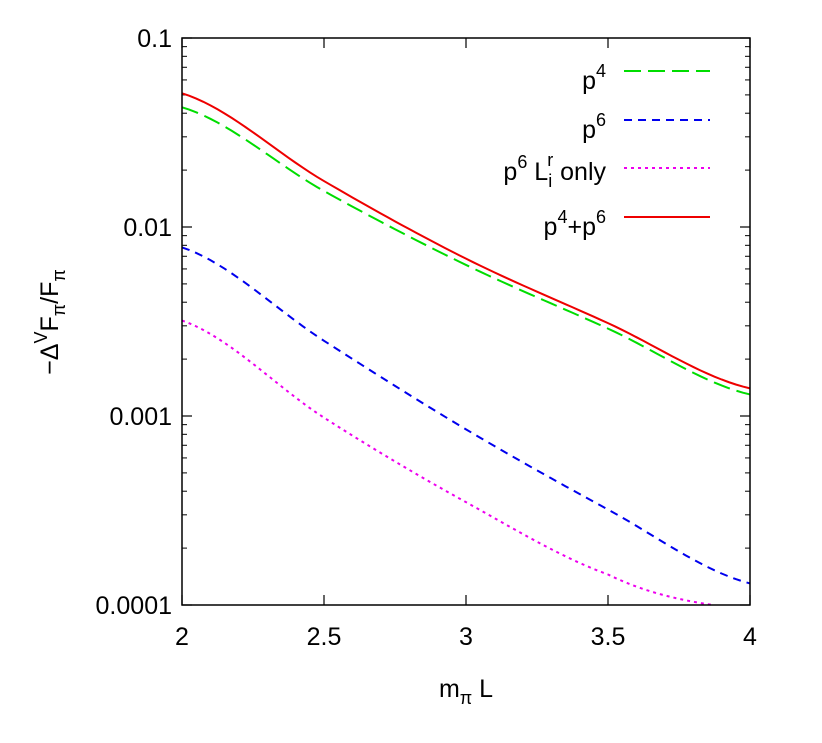 Image resolution: width=822 pixels, height=743 pixels. I want to click on y-tick-label: 0.0001, so click(134, 606).